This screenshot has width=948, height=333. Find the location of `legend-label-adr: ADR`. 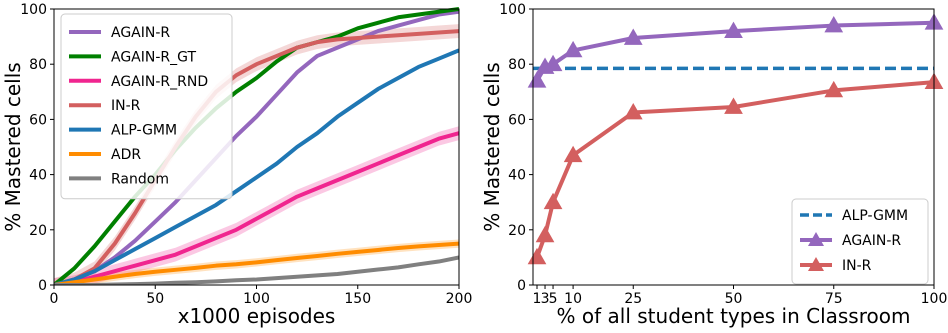

legend-label-adr: ADR is located at coordinates (126, 155).